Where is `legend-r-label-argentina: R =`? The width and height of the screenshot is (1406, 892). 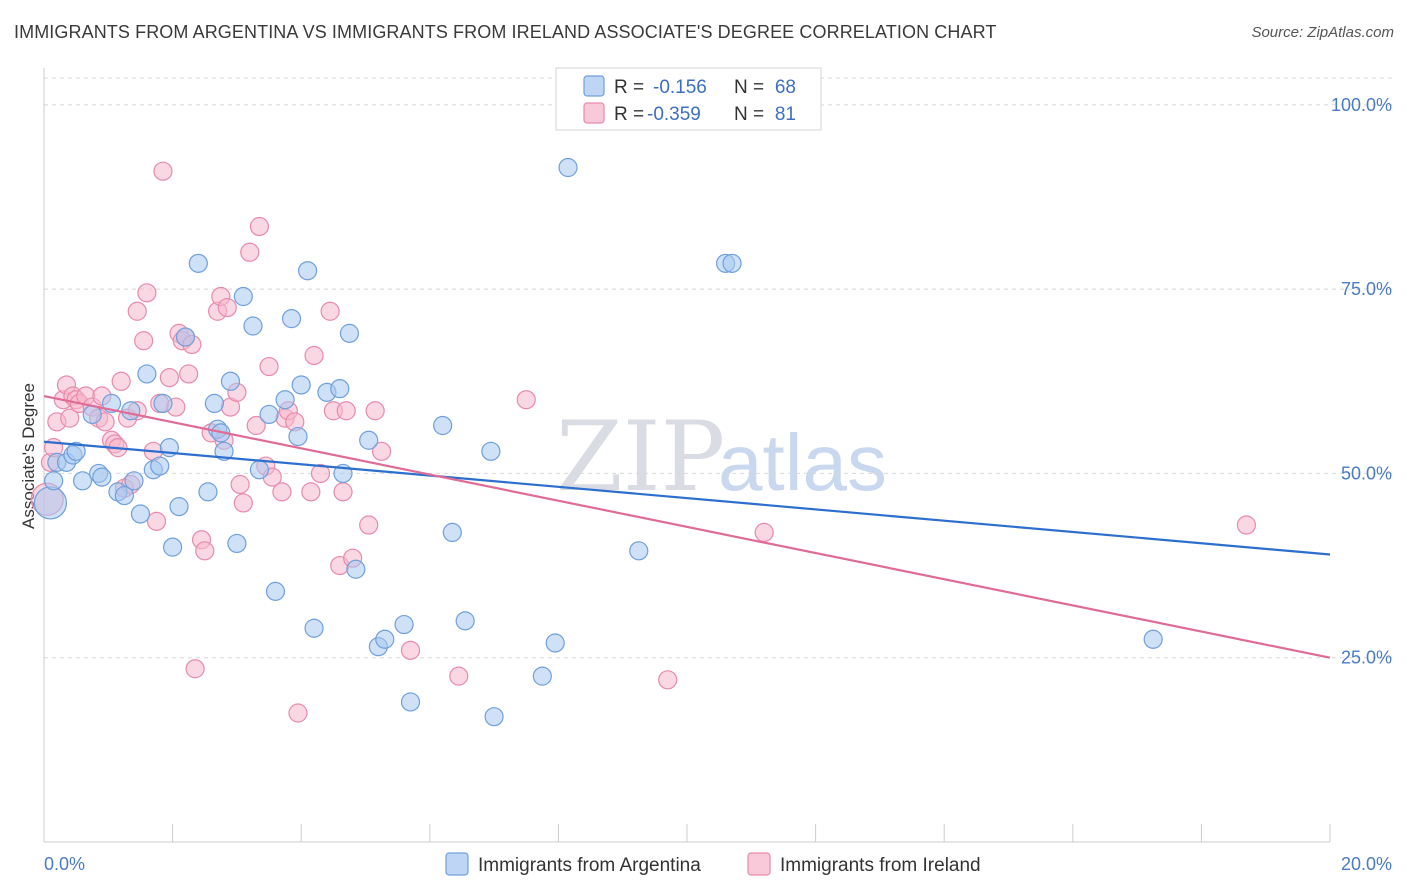
legend-r-label-argentina: R = is located at coordinates (629, 87).